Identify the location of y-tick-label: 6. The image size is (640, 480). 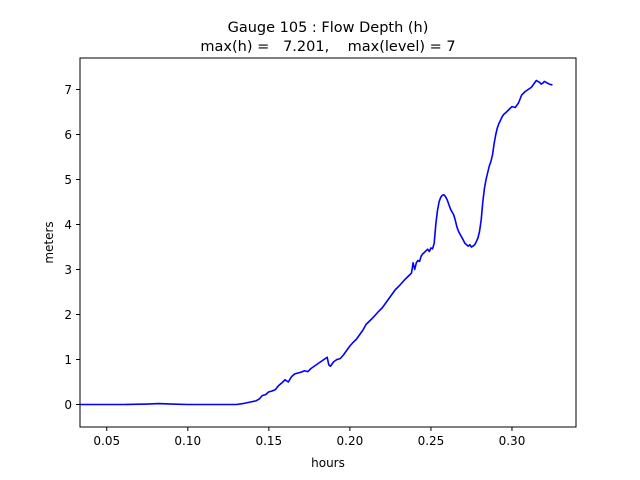
(68, 135).